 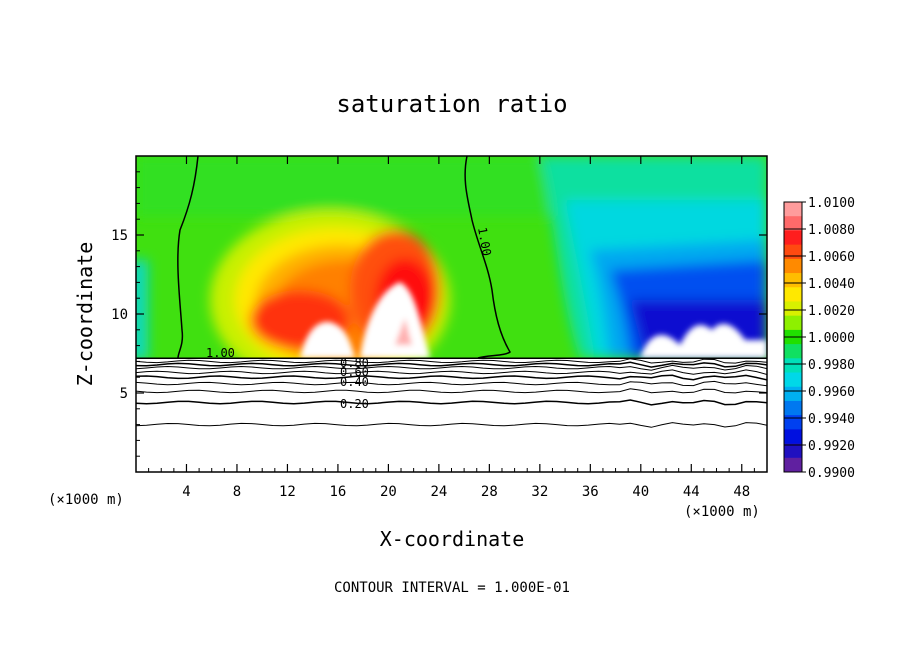 I want to click on x-tick-label-44: 44, so click(x=691, y=492).